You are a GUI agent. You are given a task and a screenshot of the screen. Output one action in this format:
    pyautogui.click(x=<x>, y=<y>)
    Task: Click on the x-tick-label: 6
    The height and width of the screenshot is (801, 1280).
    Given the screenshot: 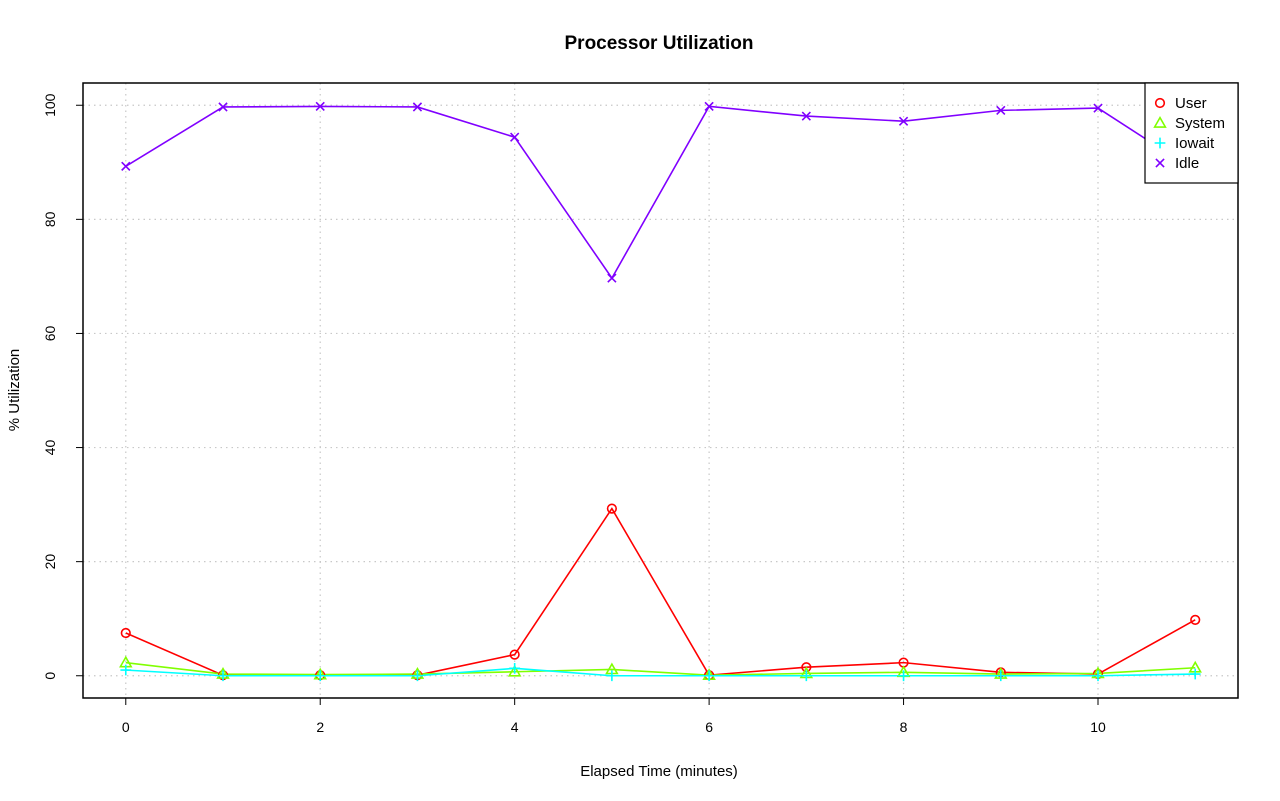 What is the action you would take?
    pyautogui.click(x=709, y=727)
    